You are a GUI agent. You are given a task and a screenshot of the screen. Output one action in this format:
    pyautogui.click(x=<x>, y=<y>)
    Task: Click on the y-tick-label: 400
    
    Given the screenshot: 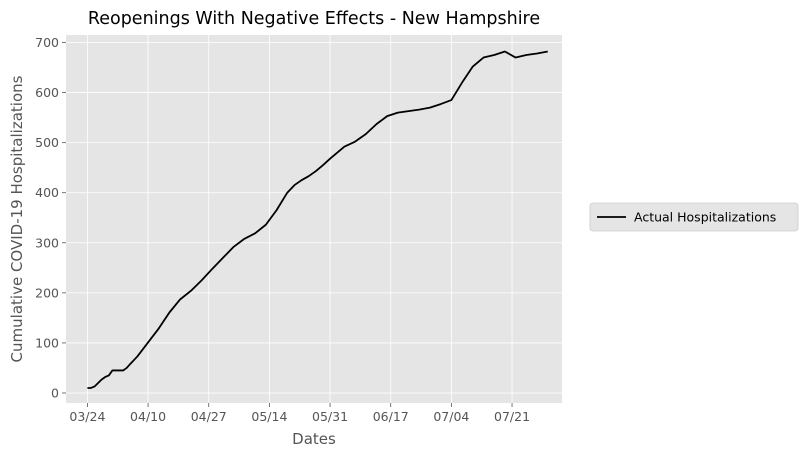 What is the action you would take?
    pyautogui.click(x=47, y=192)
    